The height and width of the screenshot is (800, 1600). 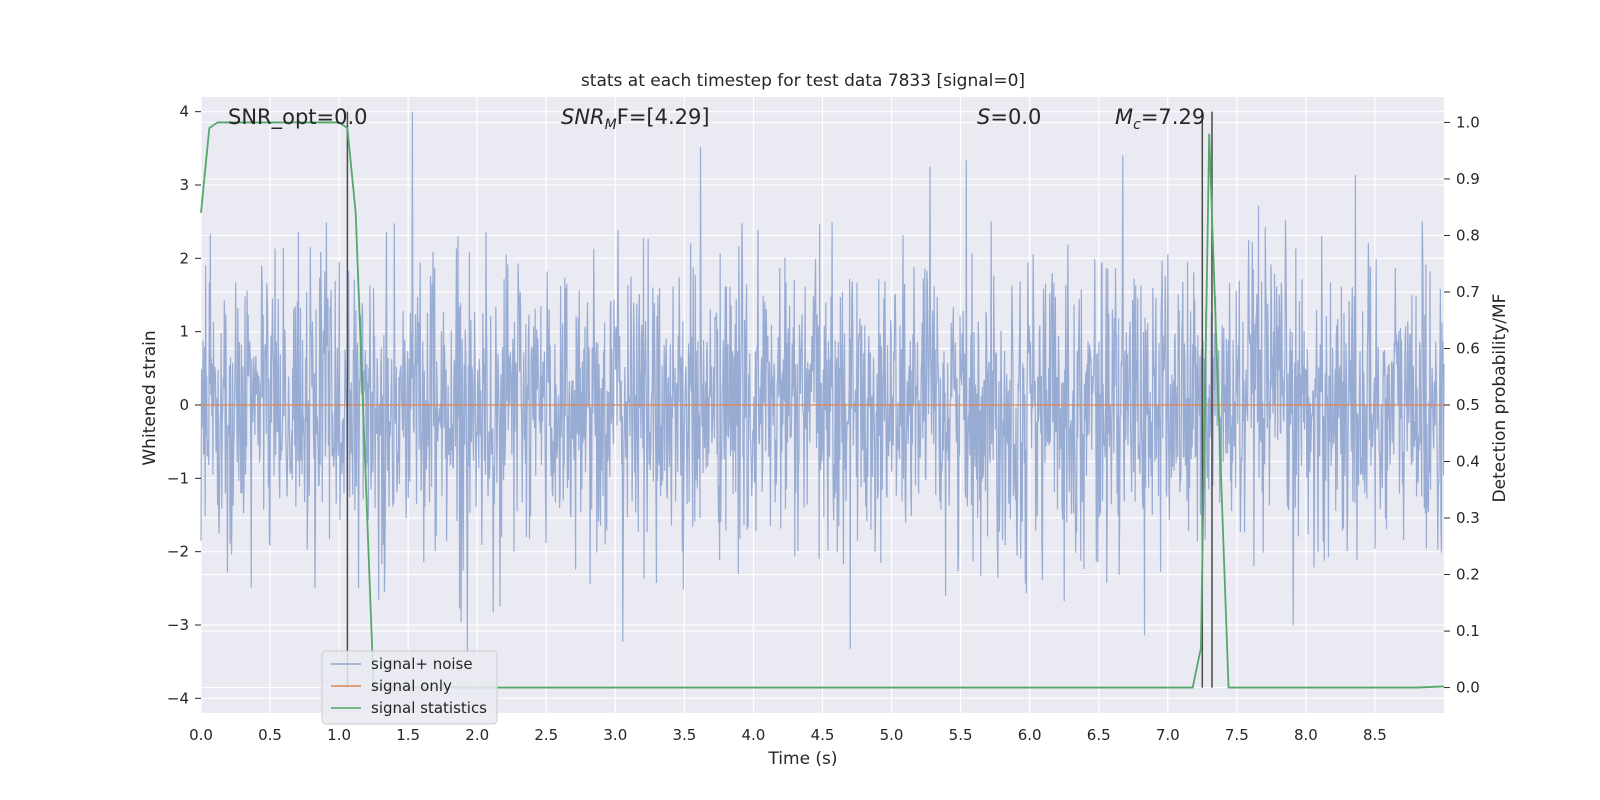 What do you see at coordinates (583, 117) in the screenshot?
I see `annotation-snr-mf-base: SNR` at bounding box center [583, 117].